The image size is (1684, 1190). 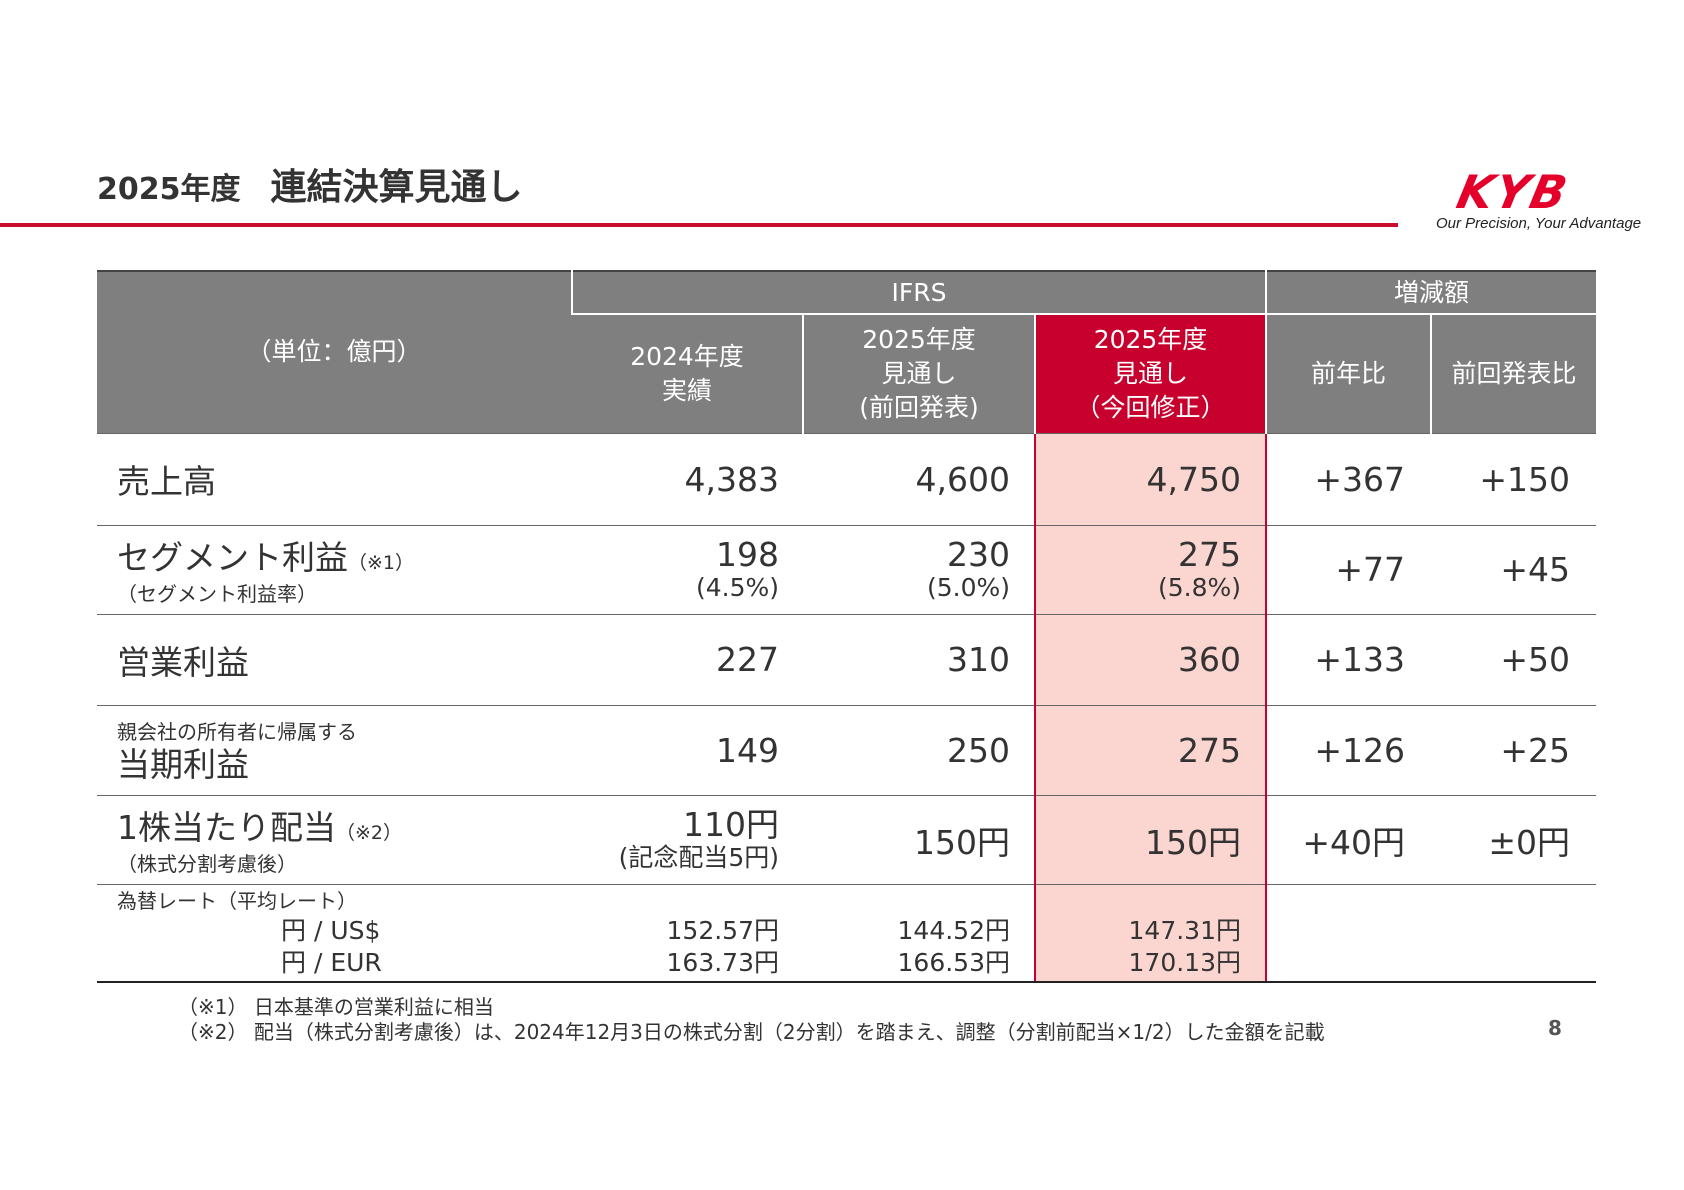 I want to click on row-label: 売上高, so click(x=334, y=478).